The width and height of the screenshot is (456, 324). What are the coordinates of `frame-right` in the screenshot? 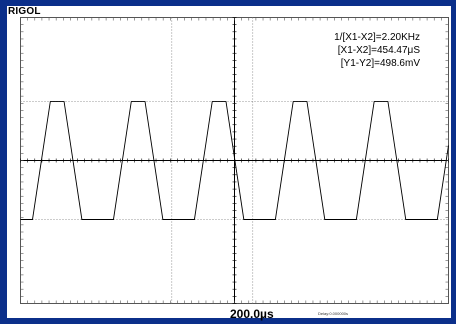 It's located at (453, 162).